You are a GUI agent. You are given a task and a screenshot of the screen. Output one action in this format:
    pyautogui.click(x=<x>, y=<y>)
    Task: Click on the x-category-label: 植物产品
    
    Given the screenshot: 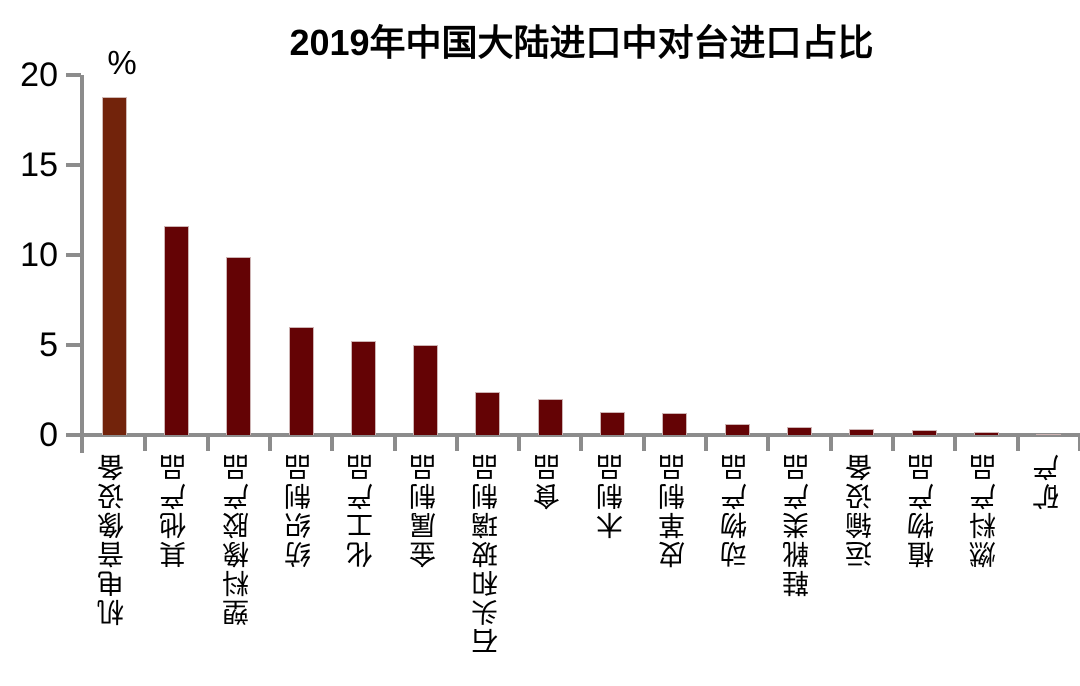 What is the action you would take?
    pyautogui.click(x=923, y=510)
    